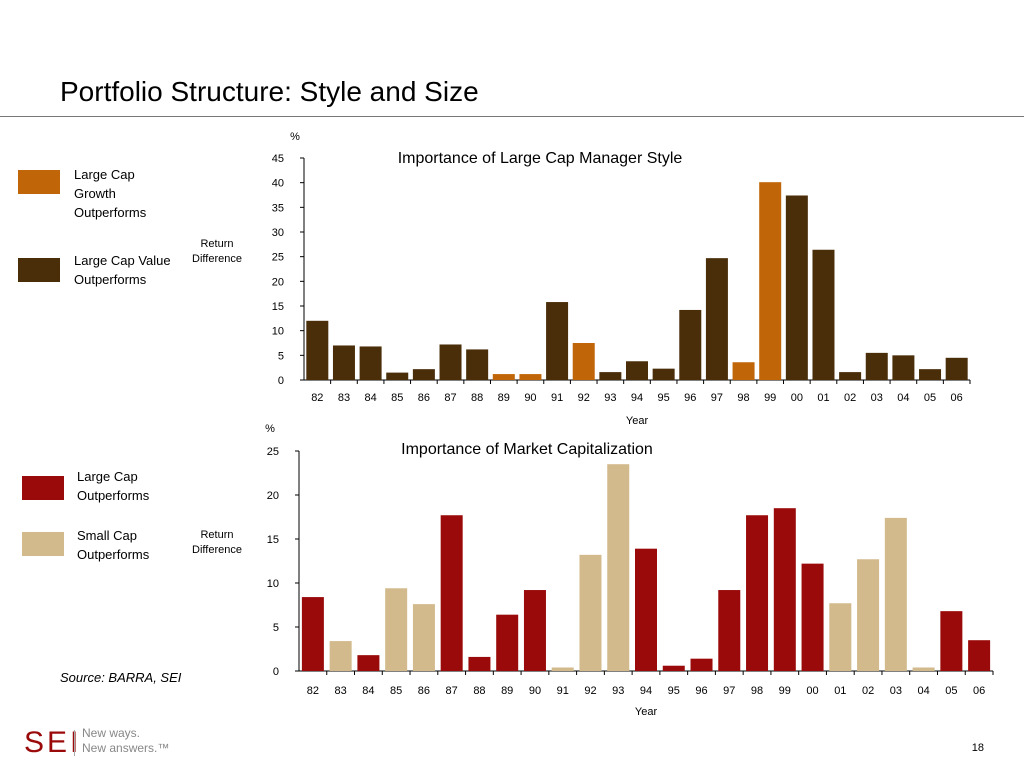  What do you see at coordinates (797, 398) in the screenshot?
I see `chart1-x-tick-label: 00` at bounding box center [797, 398].